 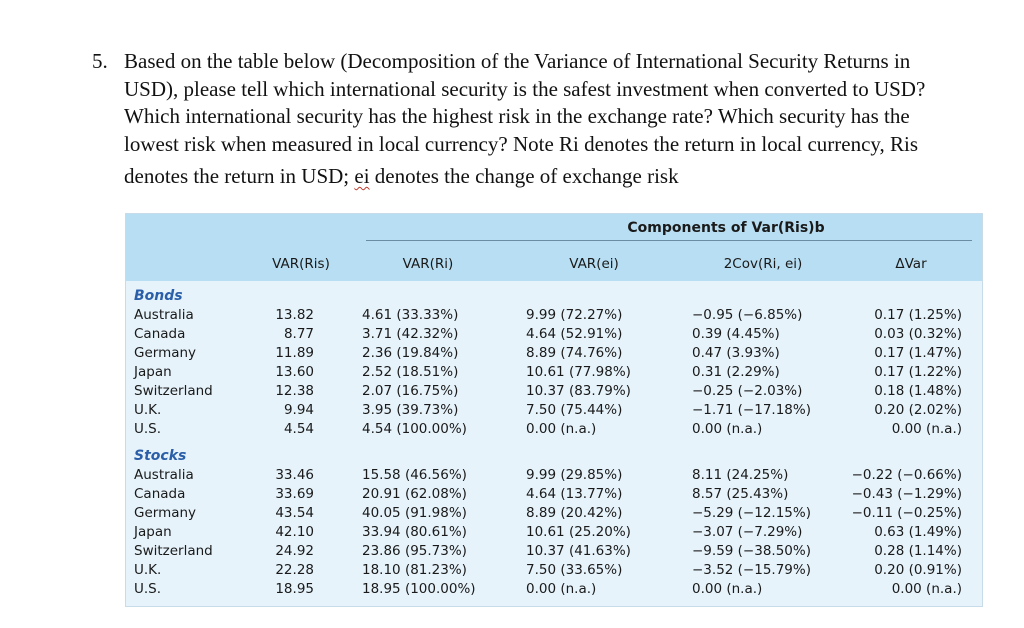 What do you see at coordinates (410, 372) in the screenshot?
I see `var-ri-cell: 2.52 (18.51%)` at bounding box center [410, 372].